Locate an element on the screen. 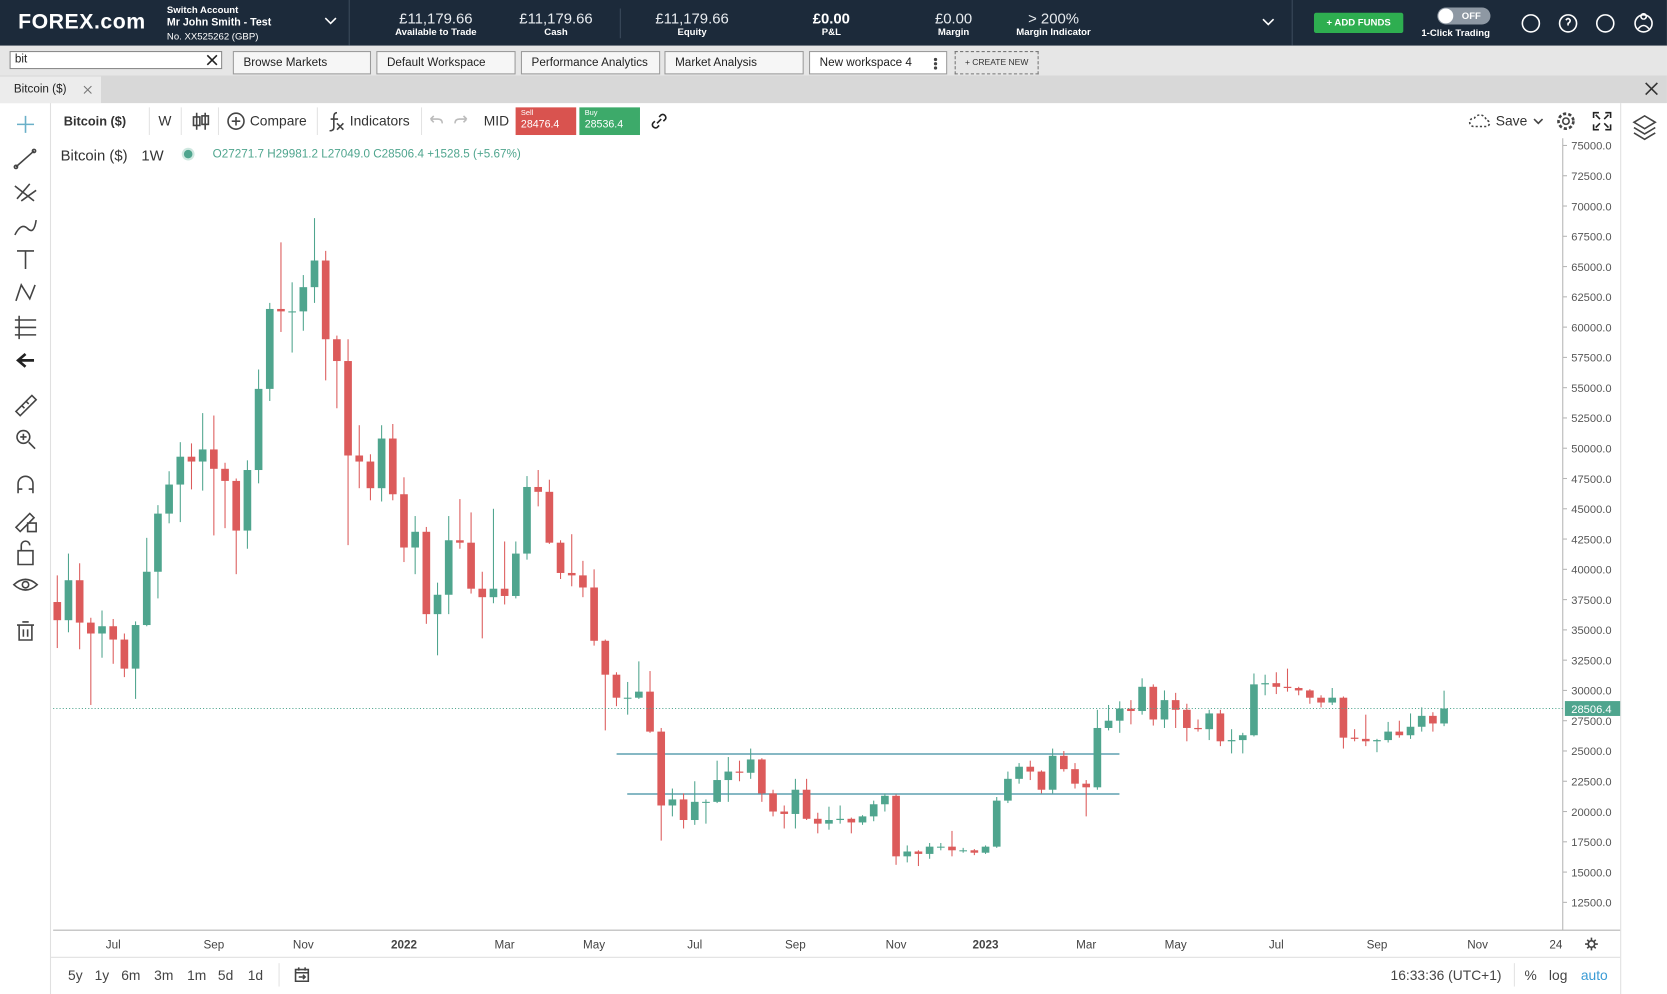 The image size is (1667, 994). stat-label: P&L is located at coordinates (831, 32).